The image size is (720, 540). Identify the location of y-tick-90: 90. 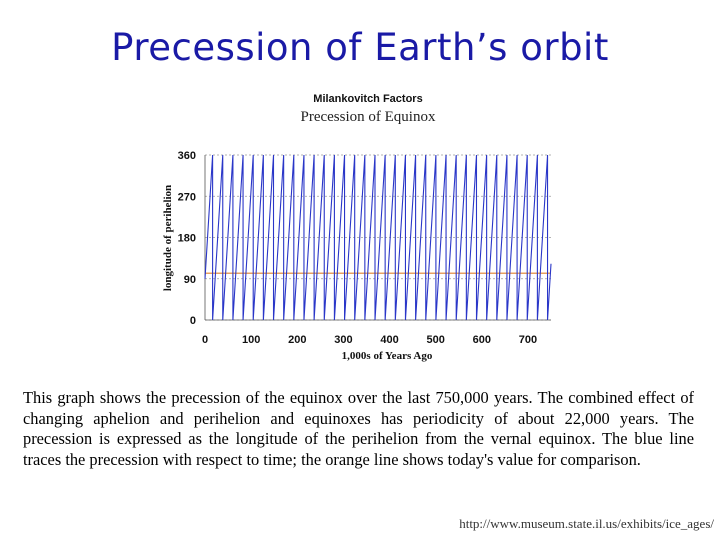
(190, 280).